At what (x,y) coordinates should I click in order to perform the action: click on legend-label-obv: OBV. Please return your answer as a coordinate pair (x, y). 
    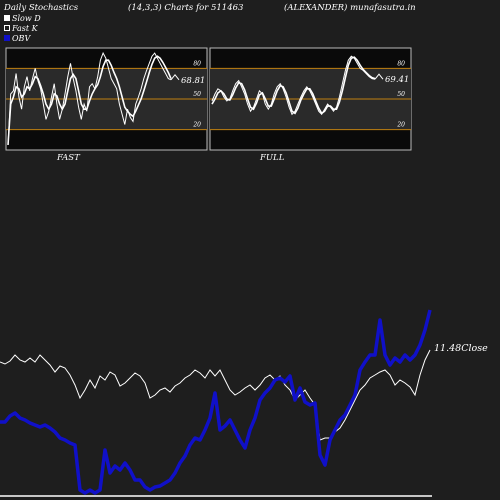
    Looking at the image, I should click on (21, 38).